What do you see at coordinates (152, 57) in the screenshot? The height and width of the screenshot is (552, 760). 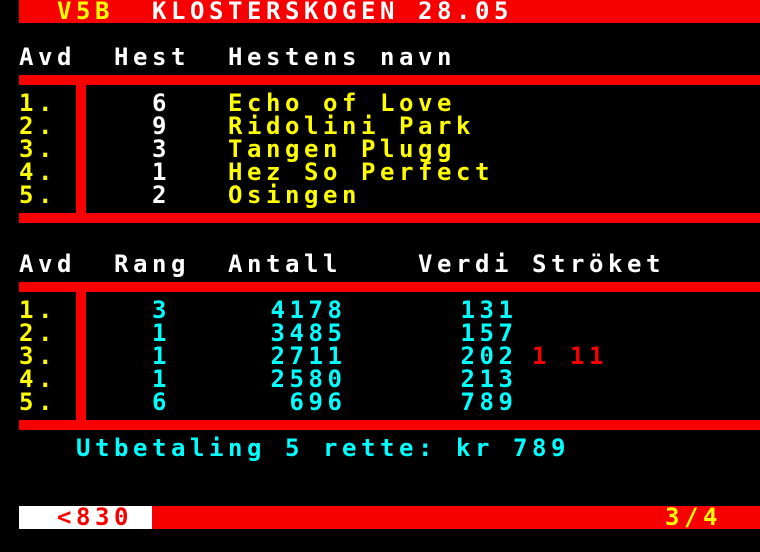 I see `horses-header-hest: Hest` at bounding box center [152, 57].